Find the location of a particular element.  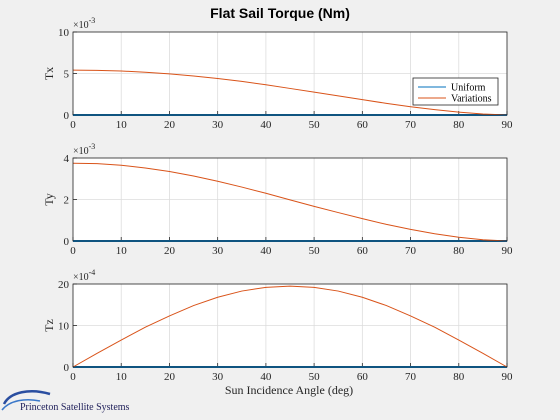

logo-swoosh-icon is located at coordinates (26, 397).